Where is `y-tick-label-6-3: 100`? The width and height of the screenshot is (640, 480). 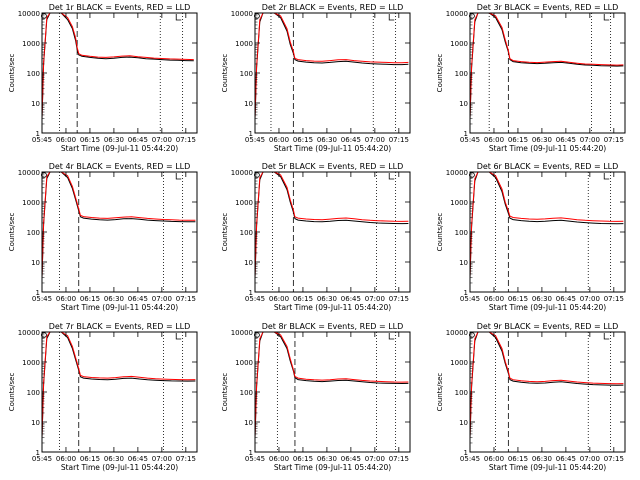 y-tick-label-6-3: 100 is located at coordinates (461, 233).